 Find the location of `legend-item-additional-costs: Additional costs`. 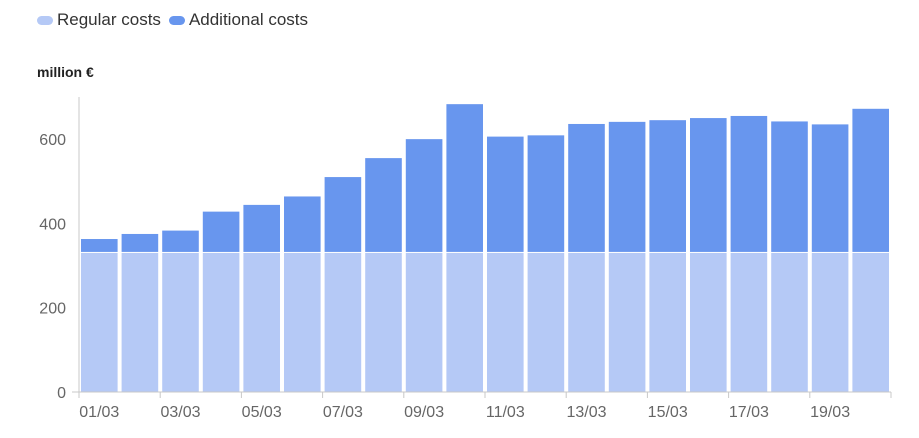

legend-item-additional-costs: Additional costs is located at coordinates (238, 20).